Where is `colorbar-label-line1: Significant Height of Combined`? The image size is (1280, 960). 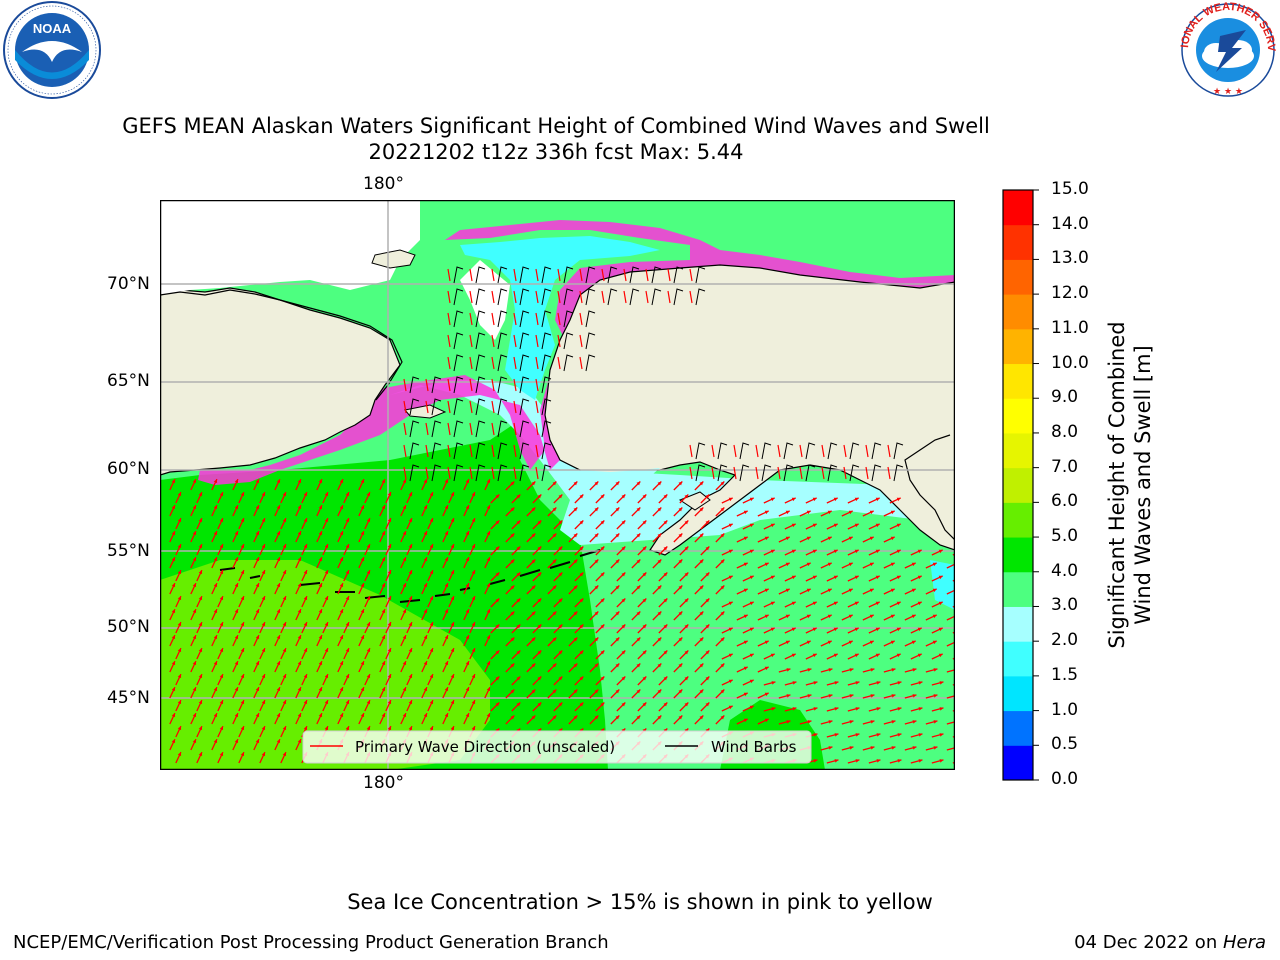 colorbar-label-line1: Significant Height of Combined is located at coordinates (1117, 485).